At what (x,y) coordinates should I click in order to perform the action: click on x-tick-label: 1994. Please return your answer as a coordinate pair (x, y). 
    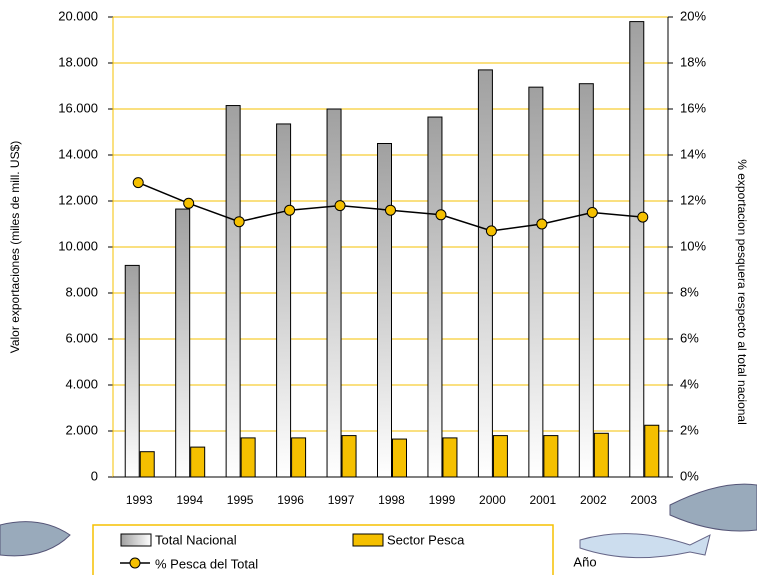
    Looking at the image, I should click on (189, 500).